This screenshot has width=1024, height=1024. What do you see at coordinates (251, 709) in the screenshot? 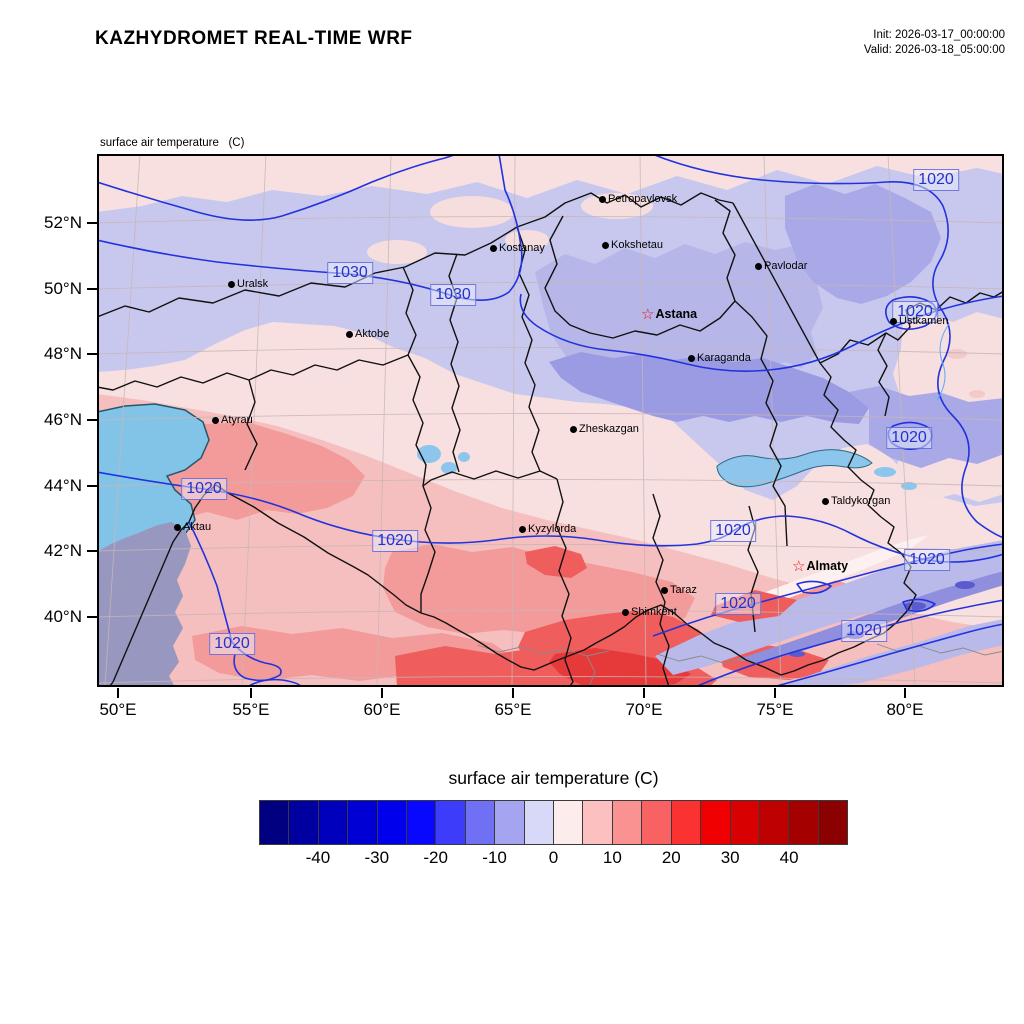
I see `lon-tick-label: 55°E` at bounding box center [251, 709].